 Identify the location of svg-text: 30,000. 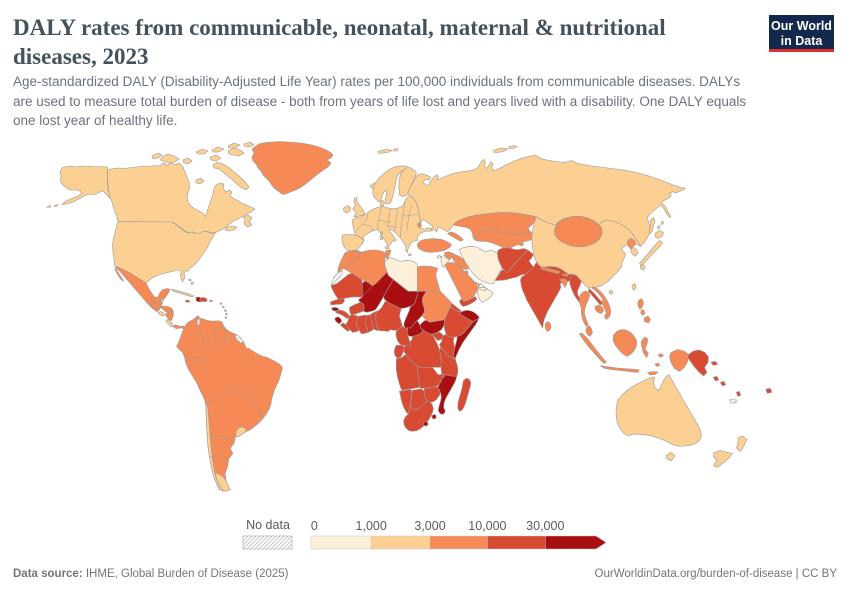
(545, 526).